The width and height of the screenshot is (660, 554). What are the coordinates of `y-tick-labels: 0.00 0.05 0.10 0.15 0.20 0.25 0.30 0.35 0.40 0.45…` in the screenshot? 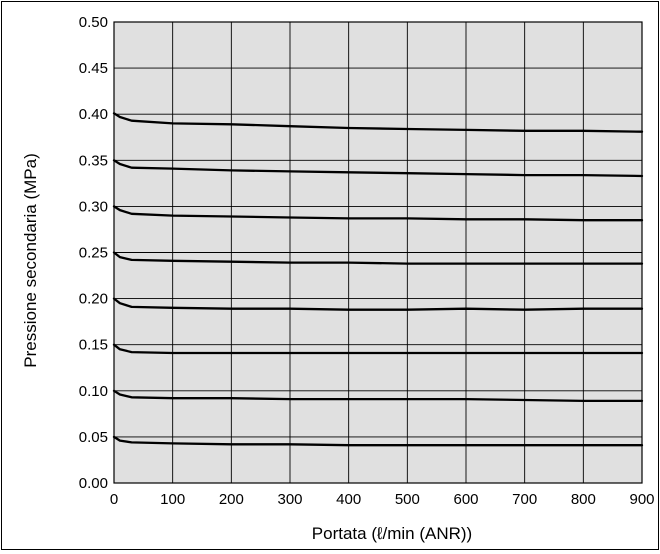 It's located at (93, 253).